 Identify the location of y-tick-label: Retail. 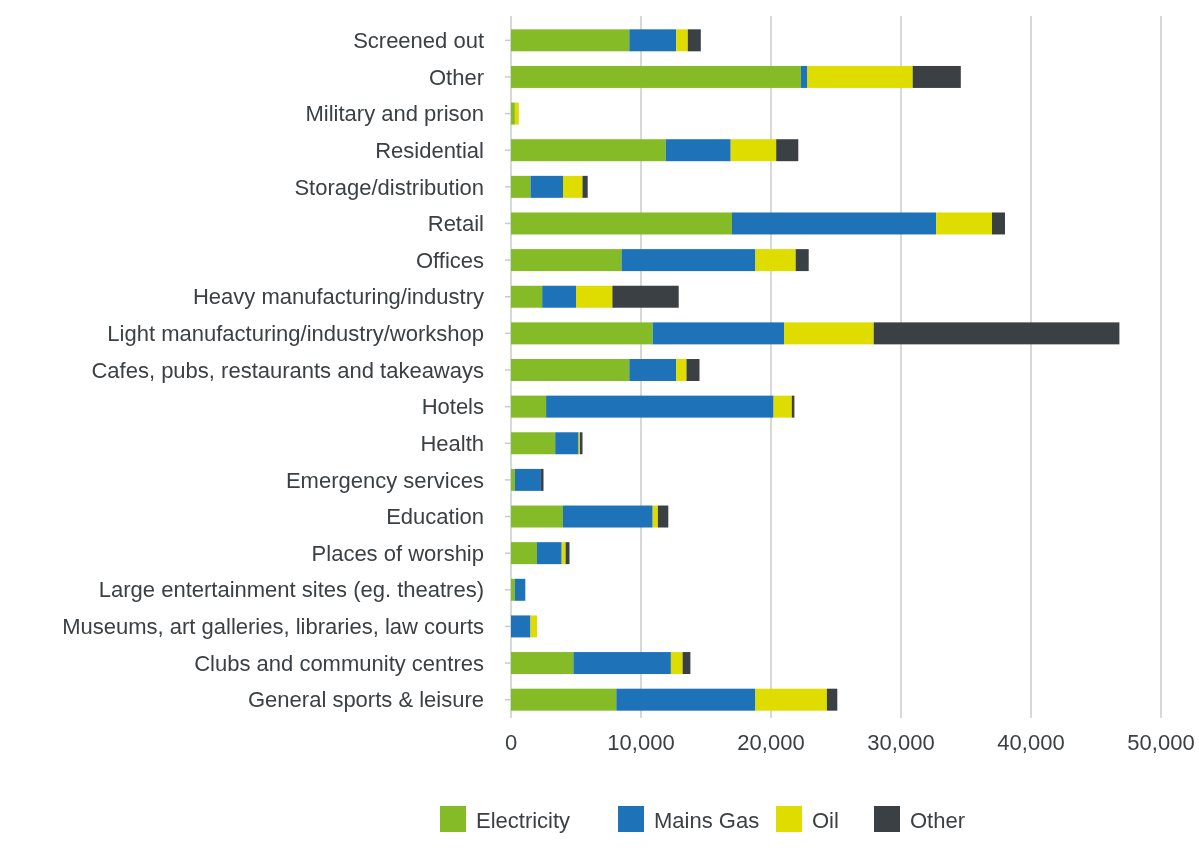
(455, 224).